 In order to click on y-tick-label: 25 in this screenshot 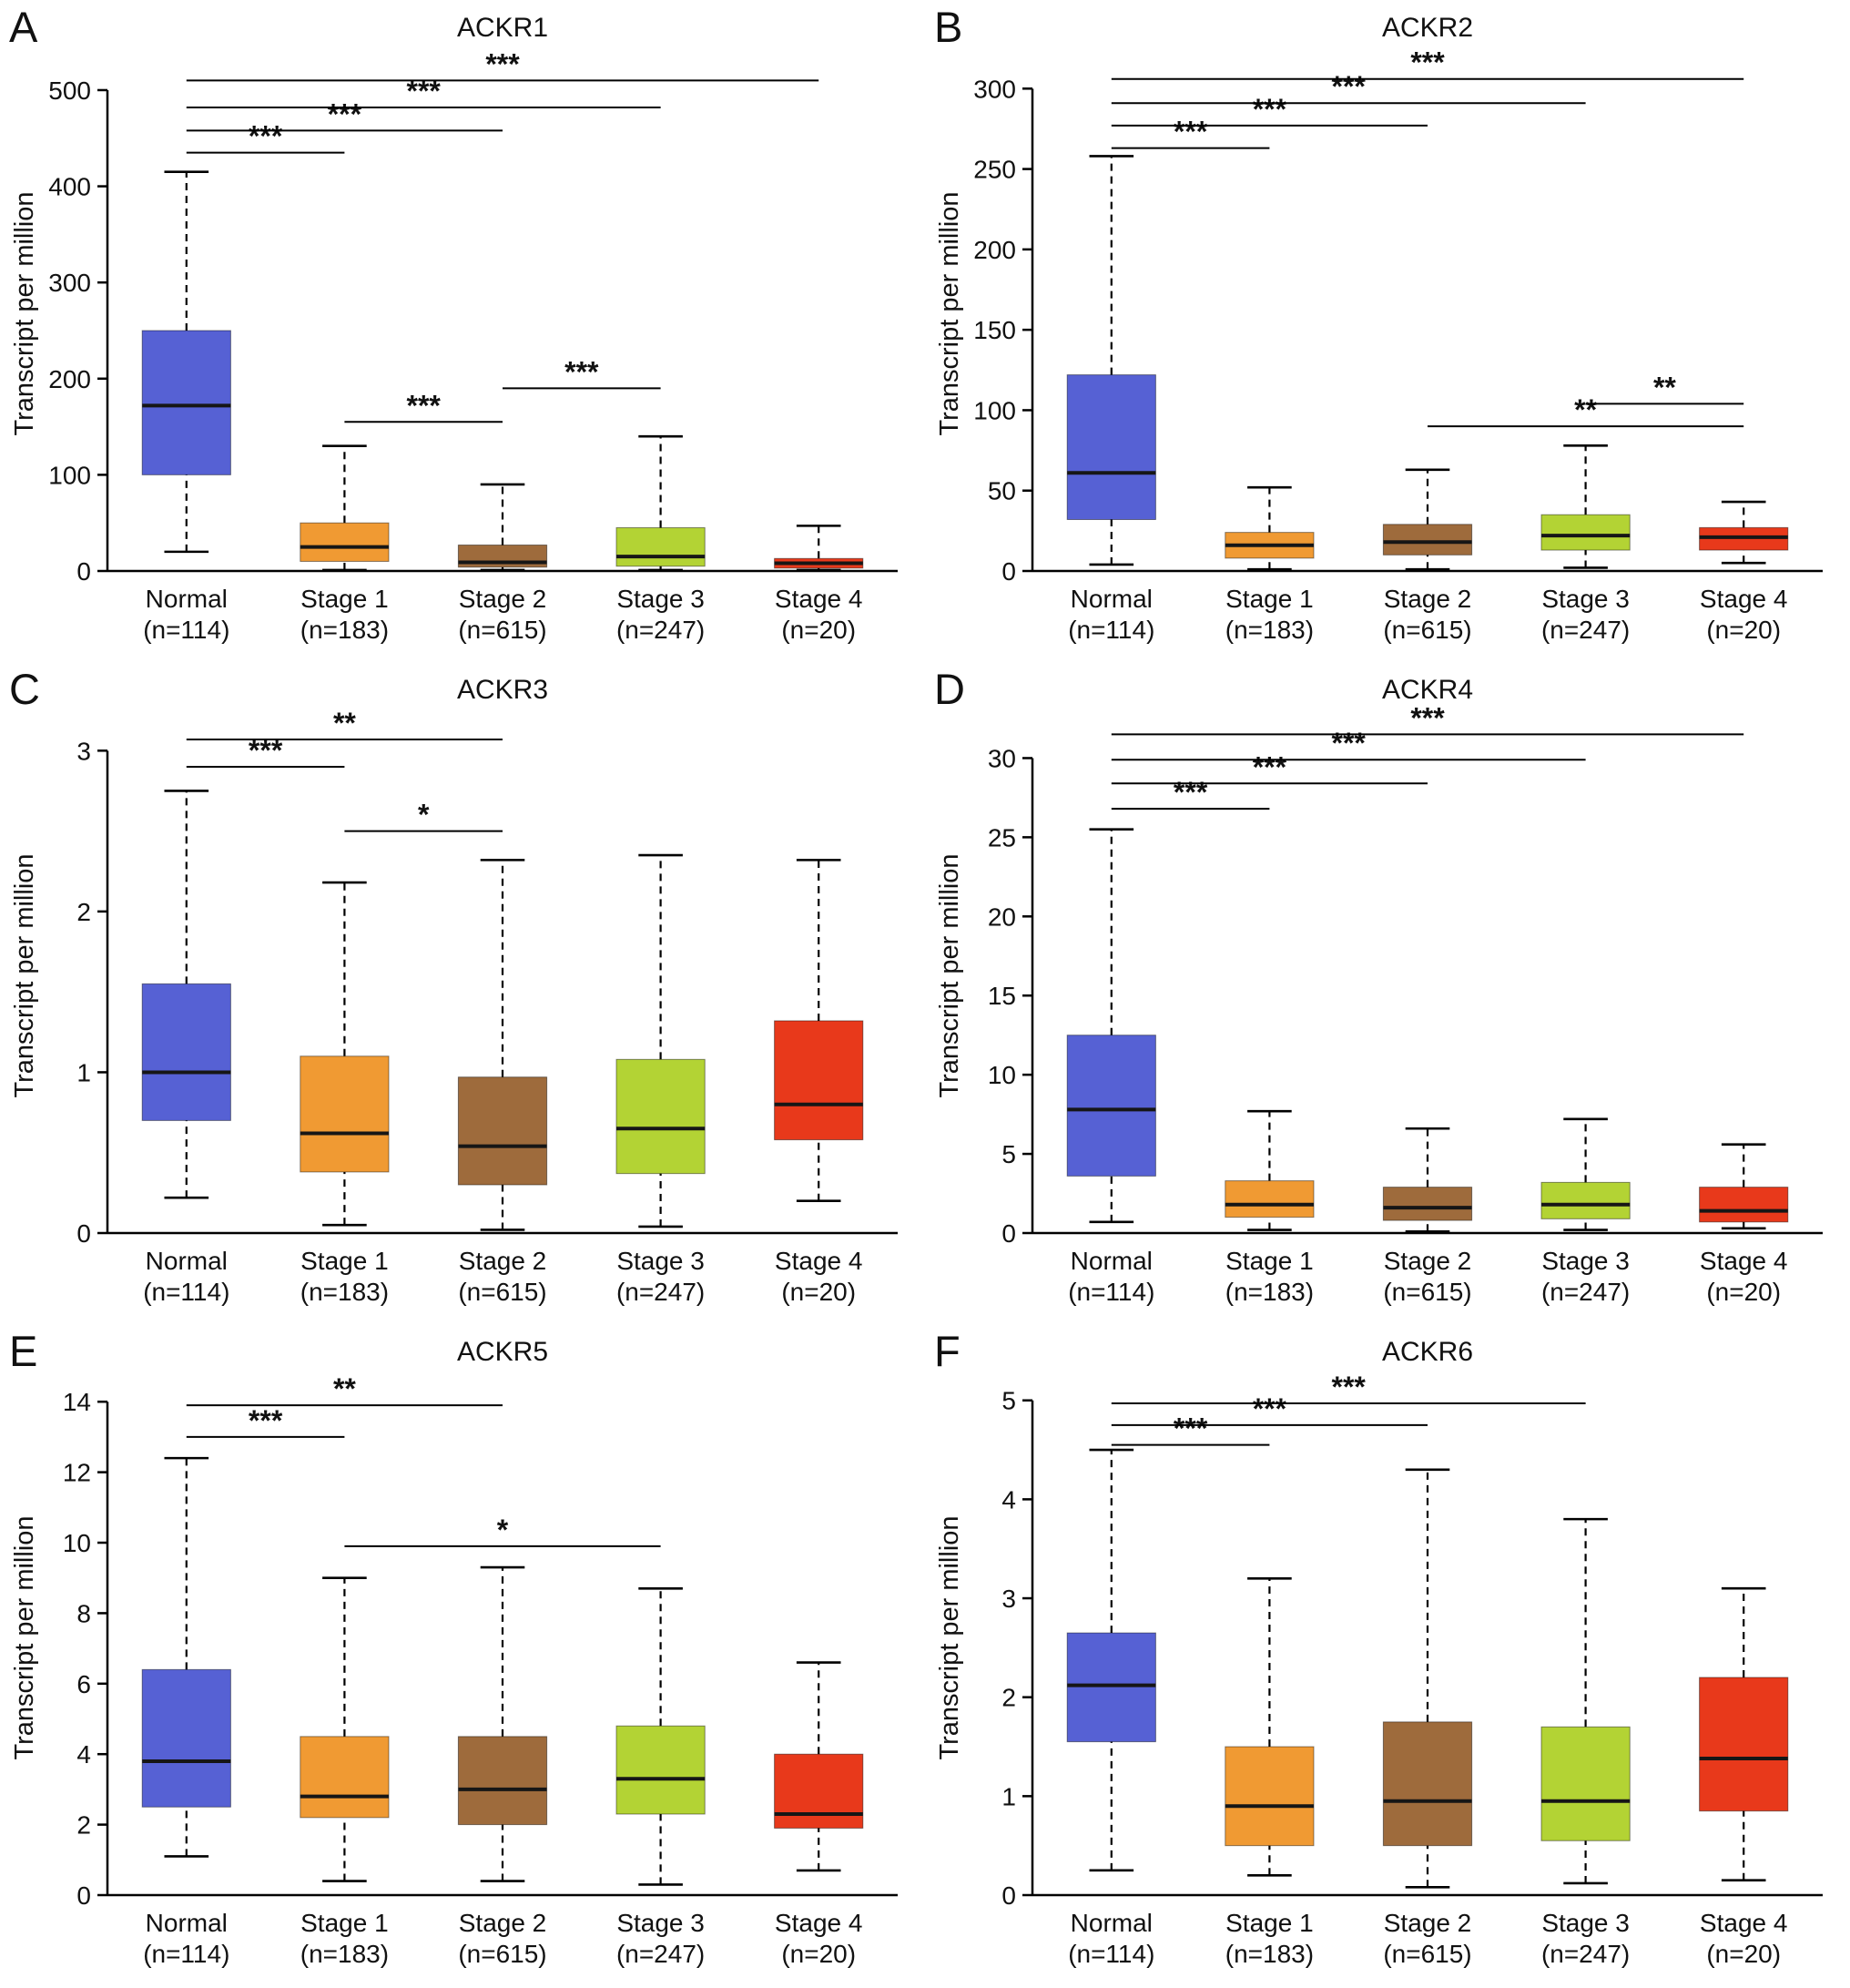, I will do `click(1002, 837)`.